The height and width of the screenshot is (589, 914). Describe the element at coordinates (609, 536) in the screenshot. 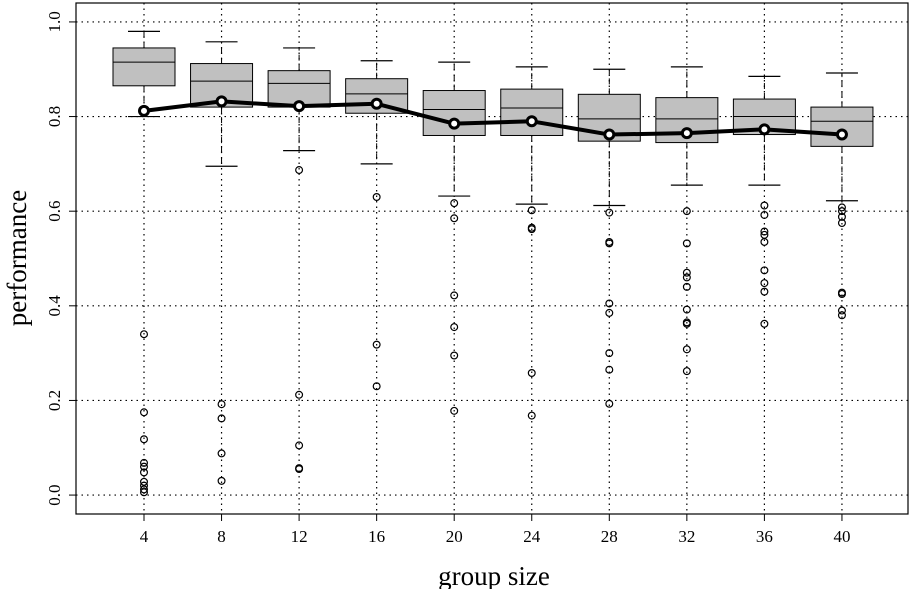

I see `x-tick-label: 28` at that location.